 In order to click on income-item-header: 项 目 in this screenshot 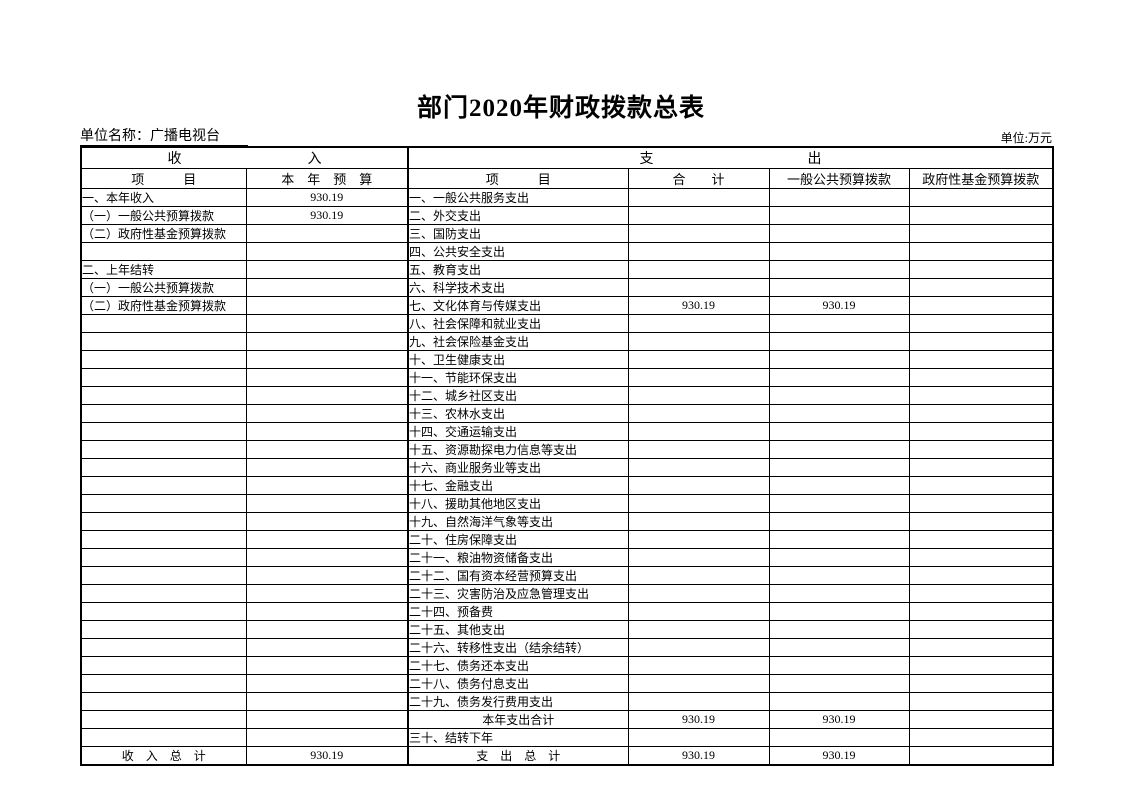, I will do `click(163, 178)`.